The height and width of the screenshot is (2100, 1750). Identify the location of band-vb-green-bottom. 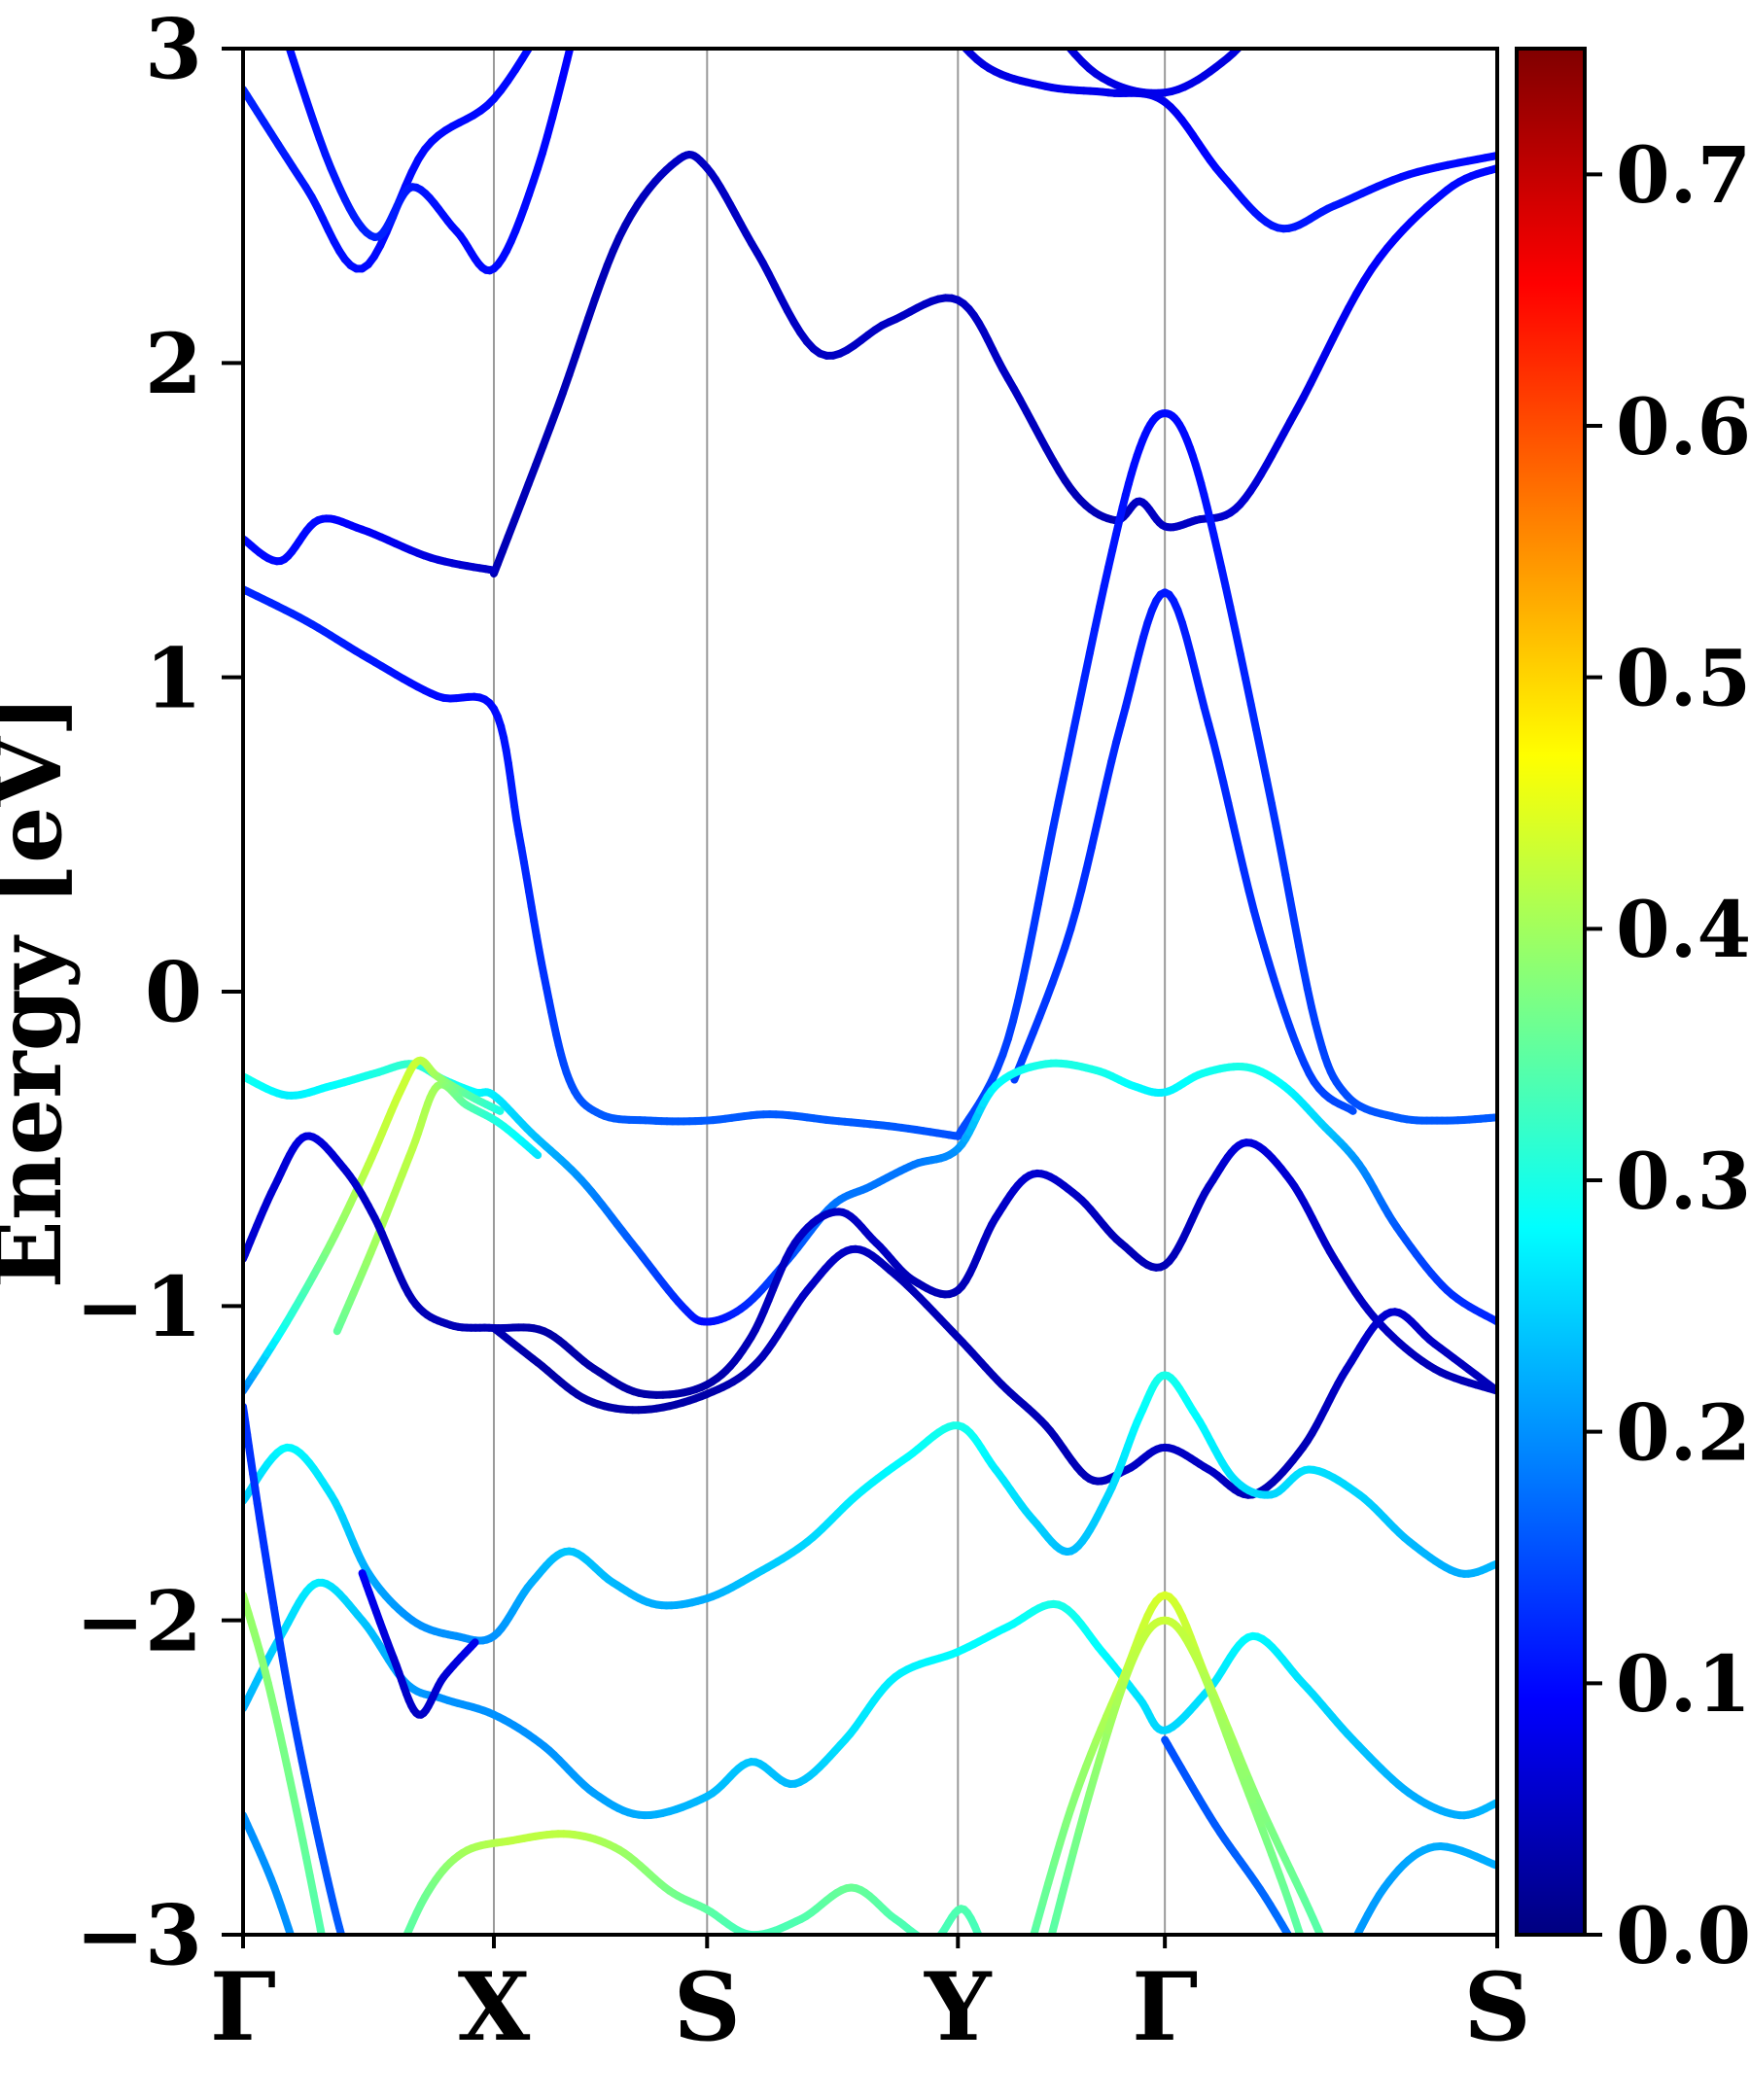
(692, 1882).